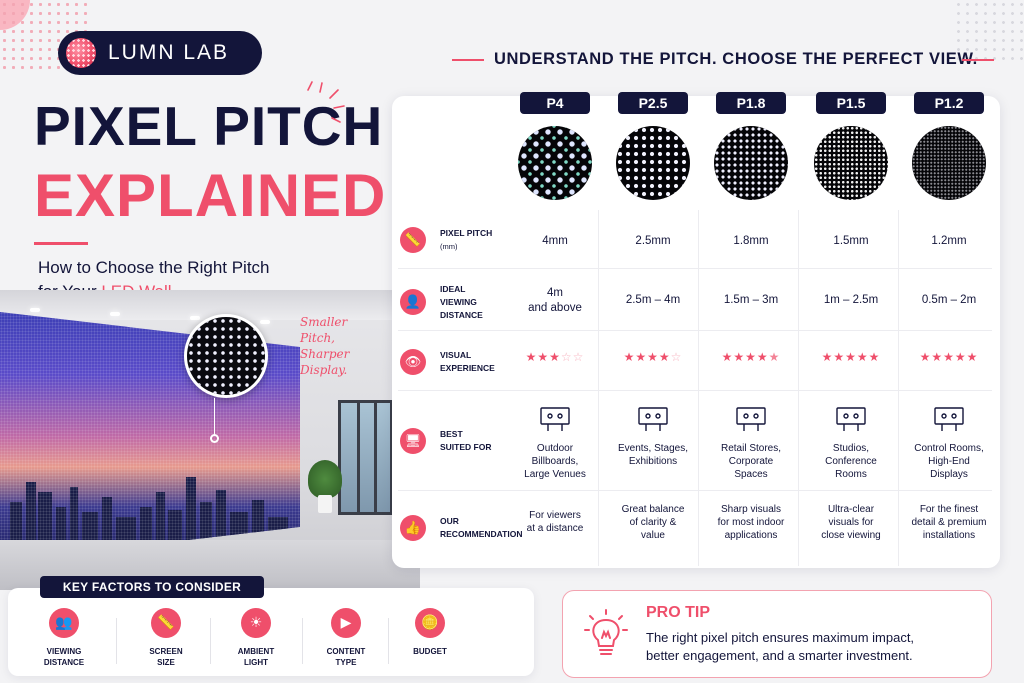 Image resolution: width=1024 pixels, height=683 pixels. I want to click on viewing-distance: 4m and above, so click(555, 300).